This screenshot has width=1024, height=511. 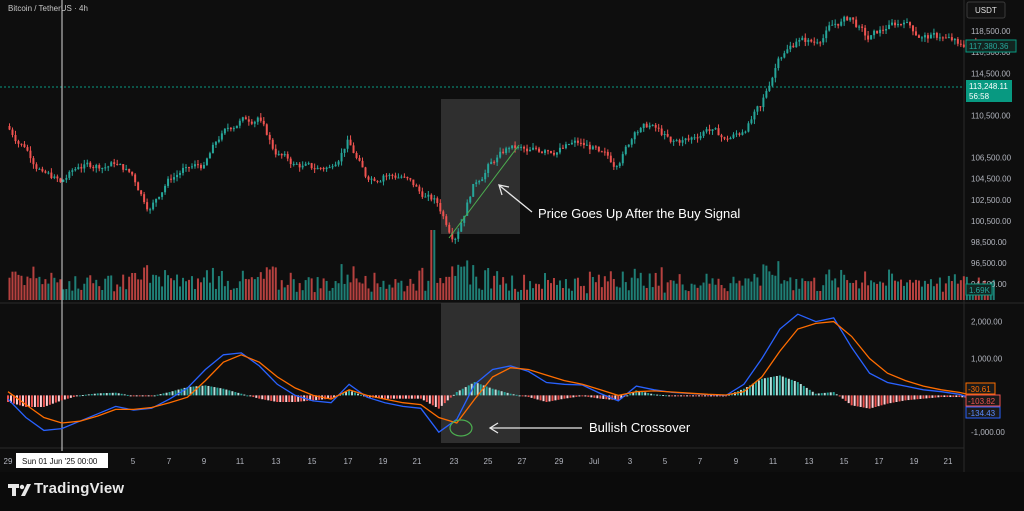 I want to click on crosshair-date: Sun 01 Jun '25 00:00, so click(x=60, y=461).